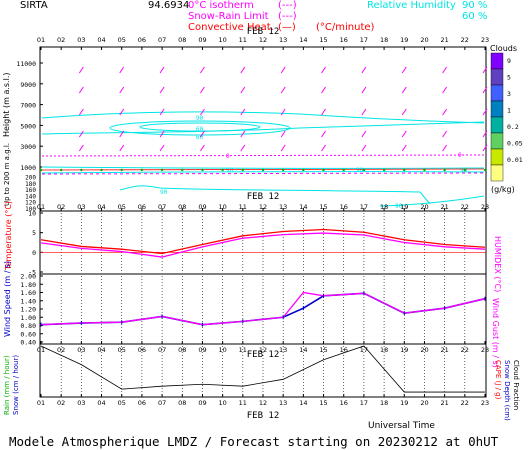  I want to click on y-tick-label: 0, so click(34, 253).